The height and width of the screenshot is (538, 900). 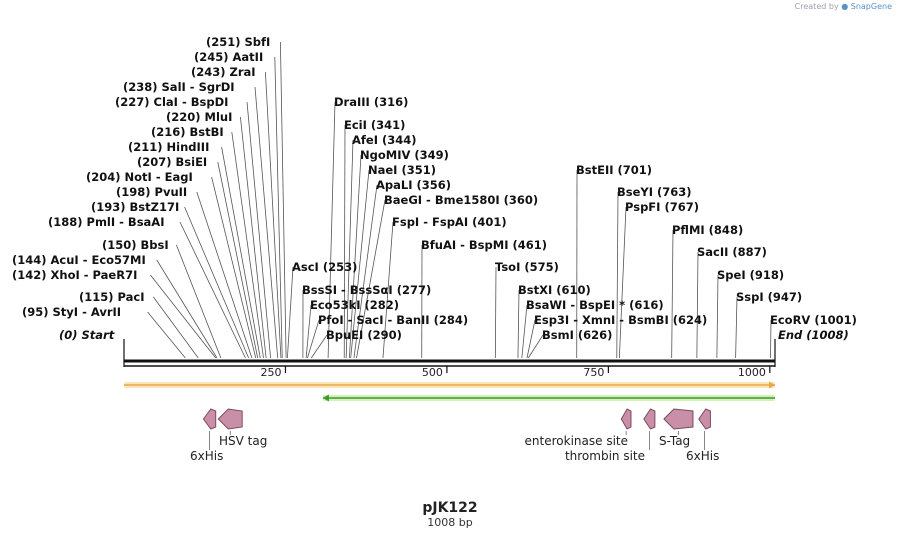 I want to click on ruler-tick-label: 750, so click(x=593, y=372).